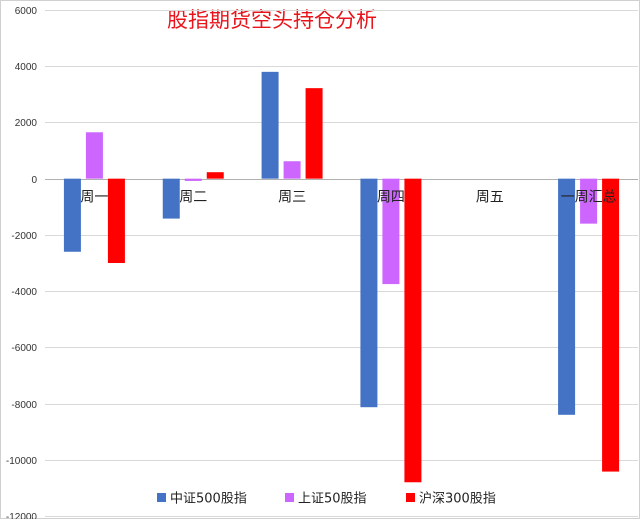 The width and height of the screenshot is (640, 519). What do you see at coordinates (457, 499) in the screenshot?
I see `legend-label-2: 沪深300股指` at bounding box center [457, 499].